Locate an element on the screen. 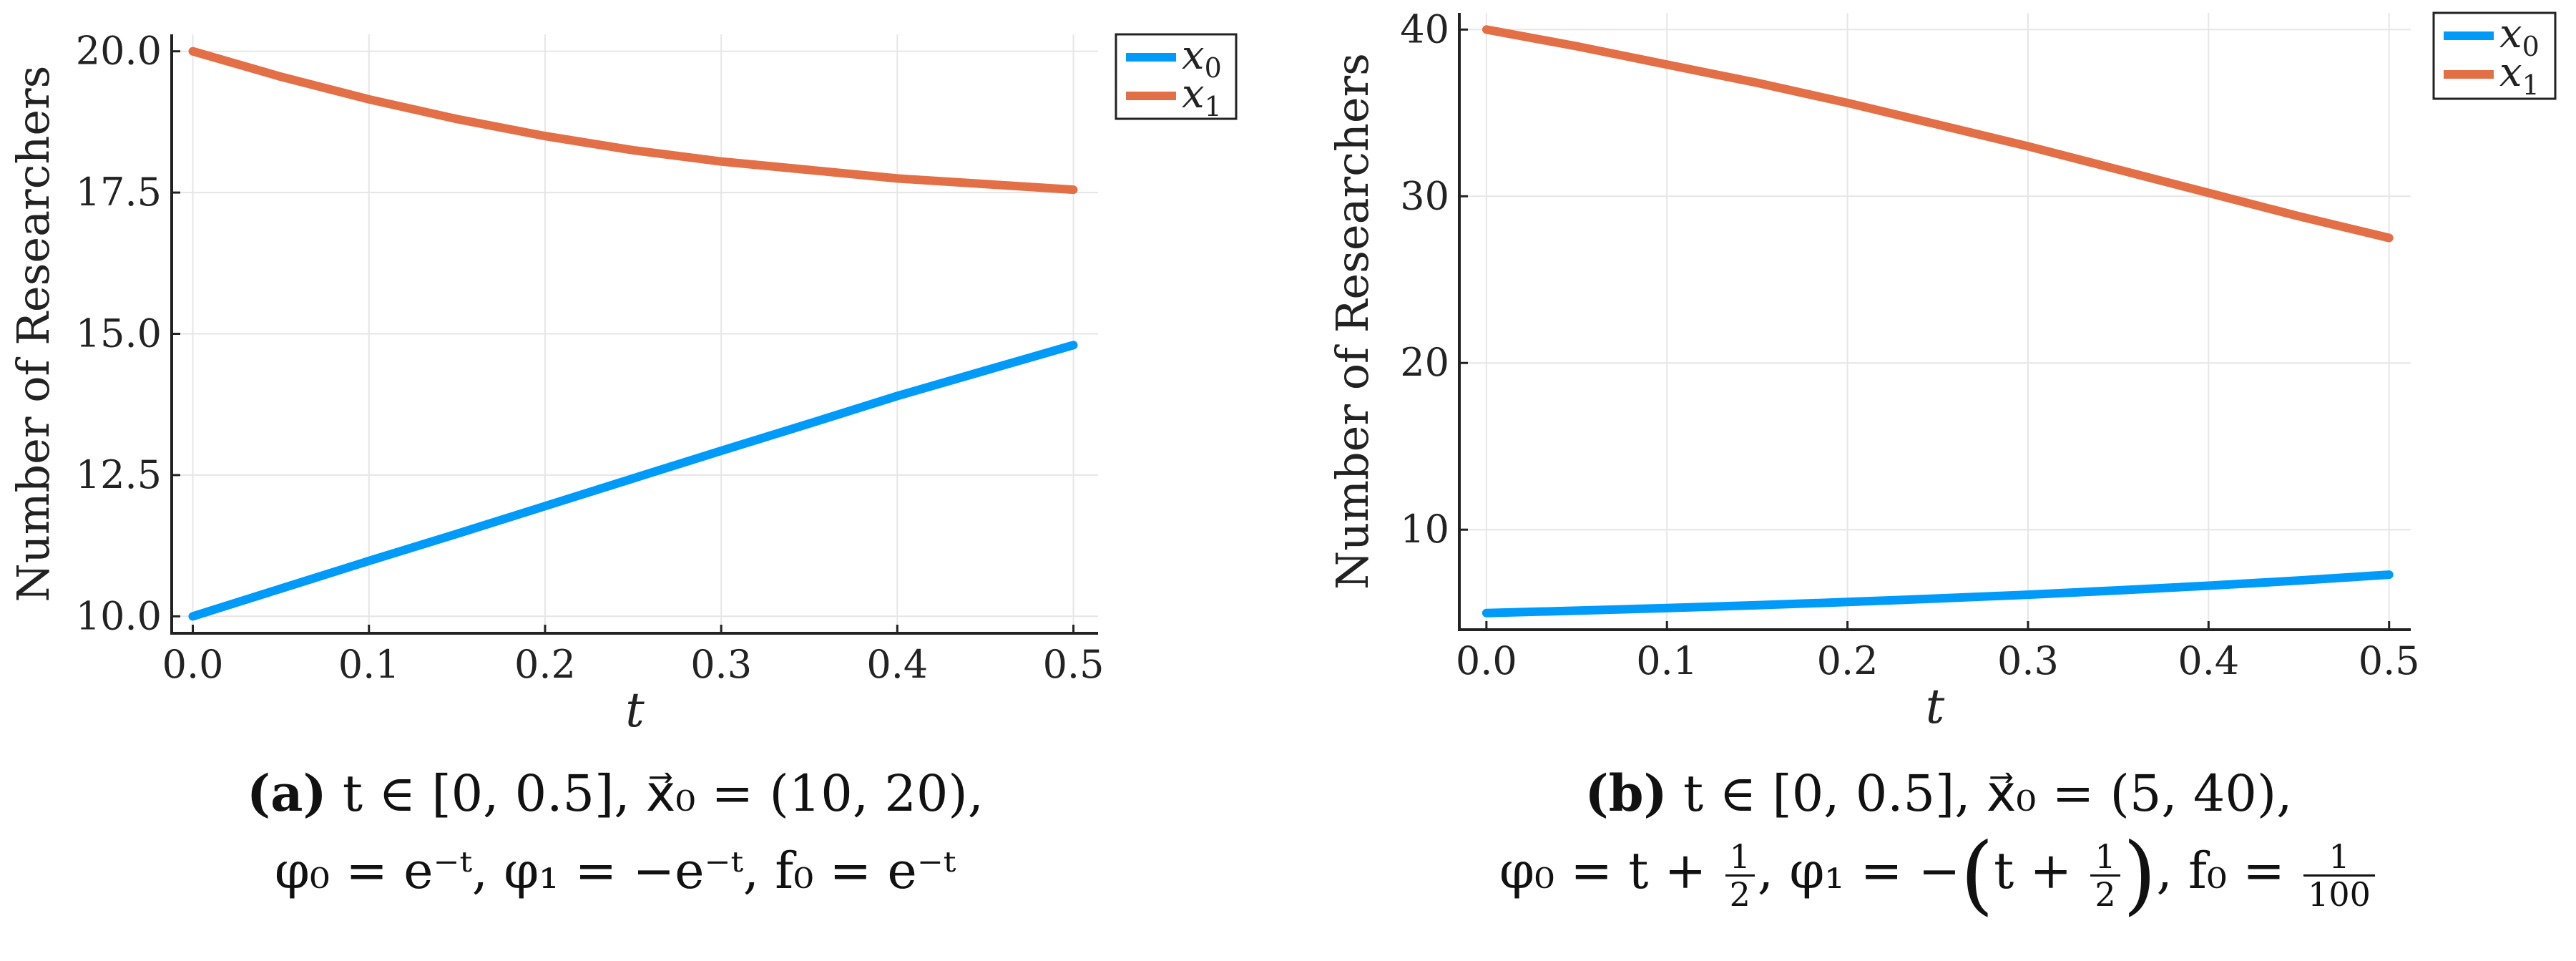  caption-b-label: (b) is located at coordinates (1626, 793).